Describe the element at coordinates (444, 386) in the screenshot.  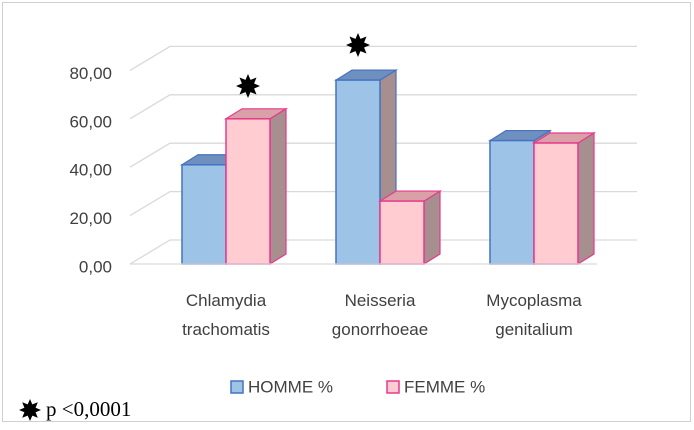
I see `legend-label: FEMME %` at that location.